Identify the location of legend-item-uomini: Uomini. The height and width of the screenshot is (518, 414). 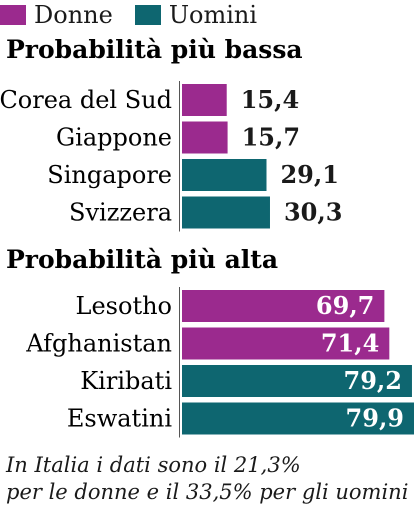
(196, 15).